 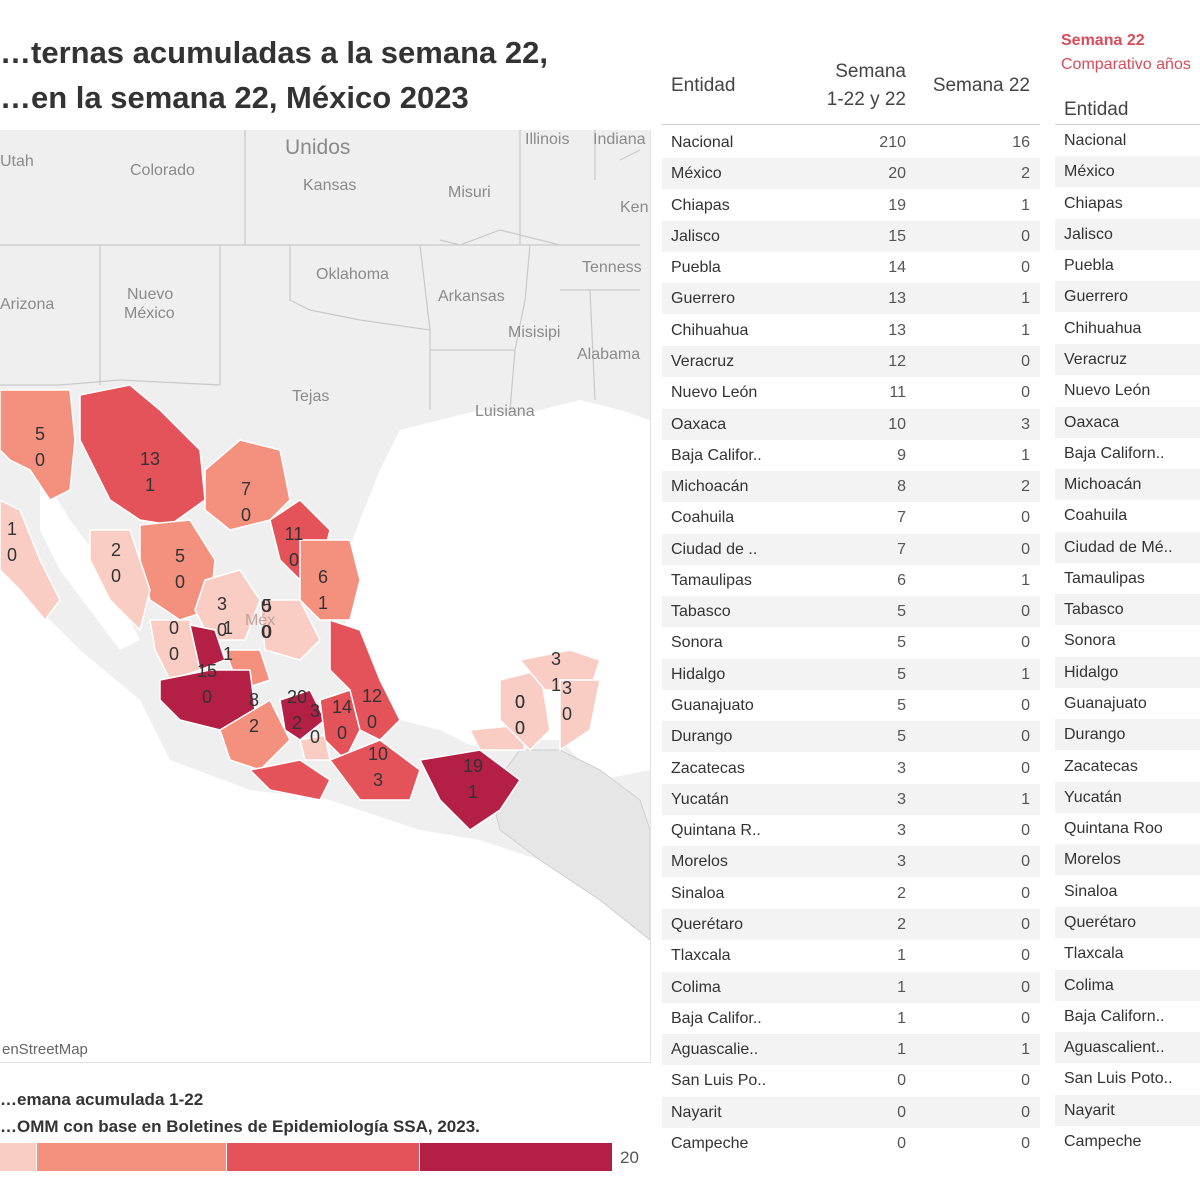 What do you see at coordinates (227, 605) in the screenshot?
I see `state-zacatecas` at bounding box center [227, 605].